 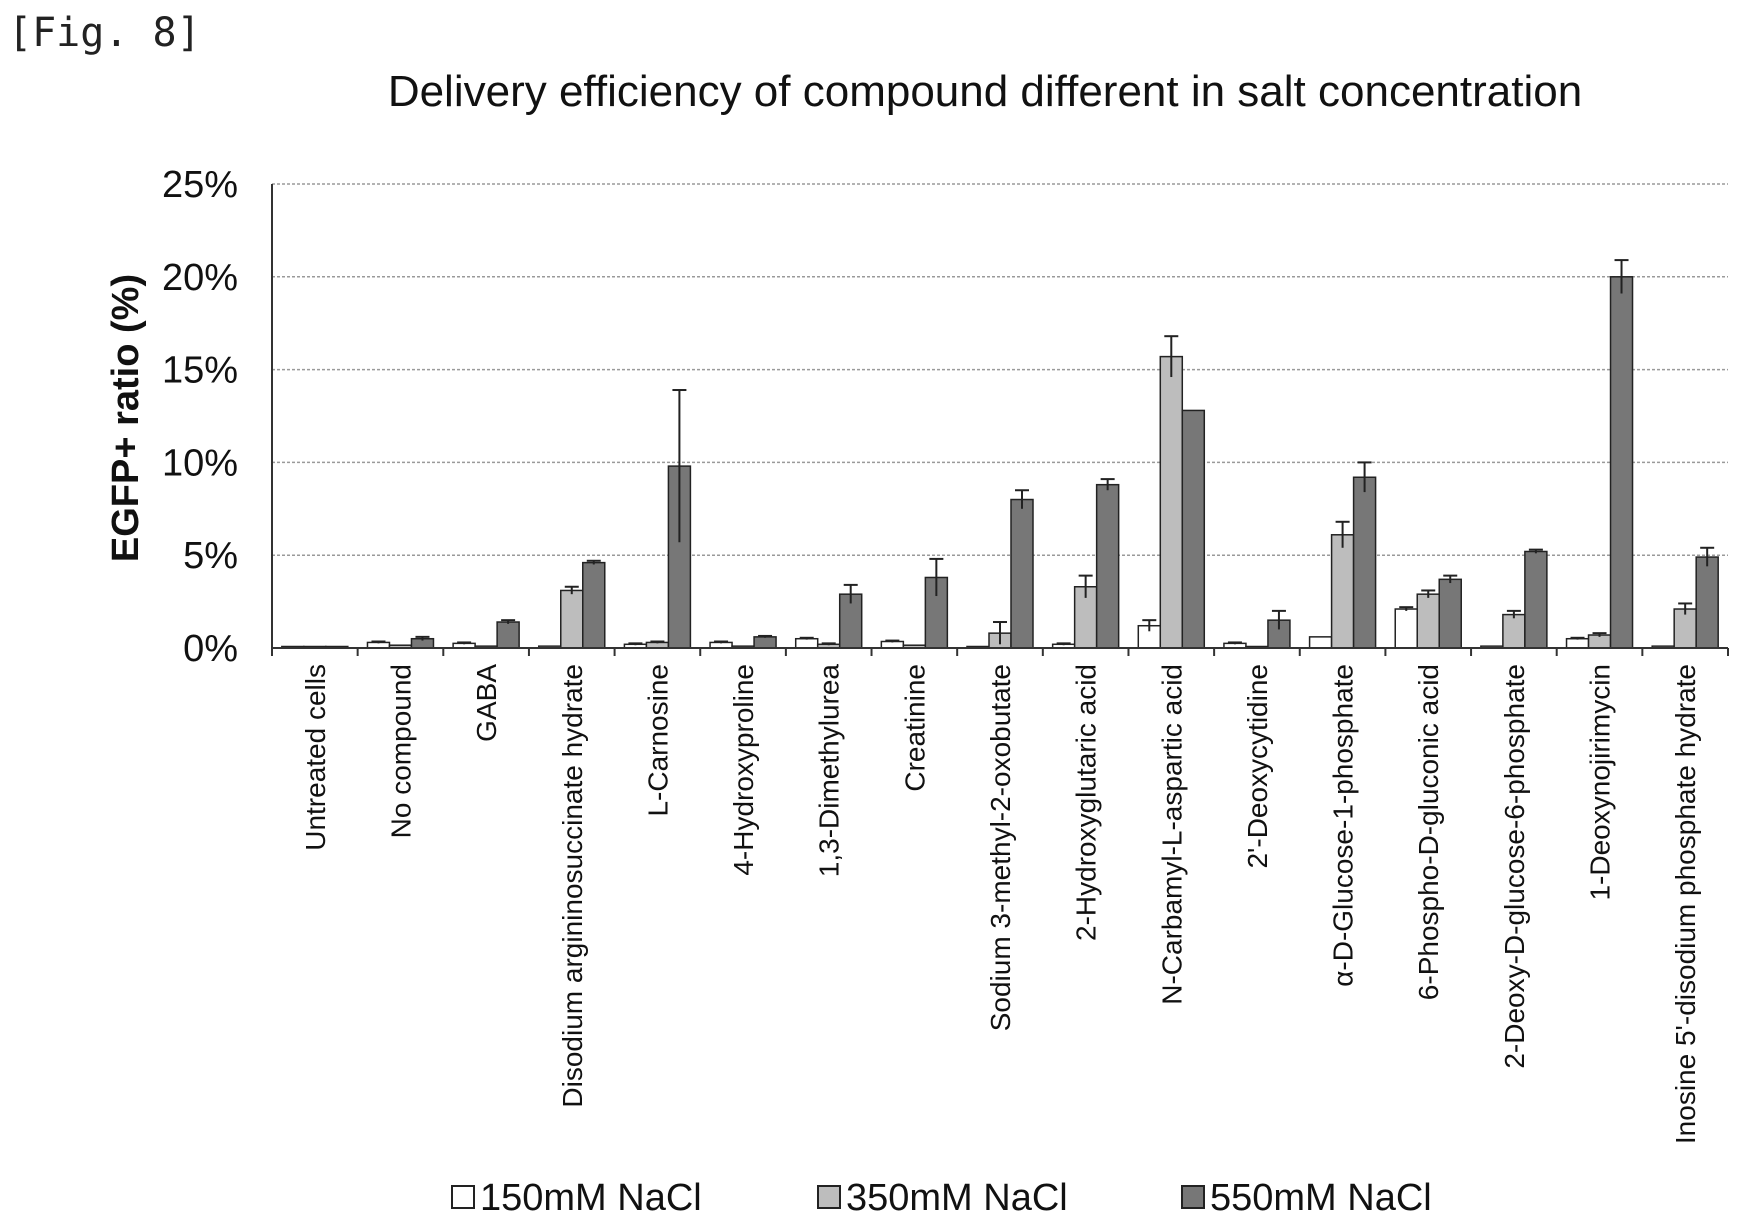 What do you see at coordinates (315, 757) in the screenshot?
I see `x-tick-label: Untreated cells` at bounding box center [315, 757].